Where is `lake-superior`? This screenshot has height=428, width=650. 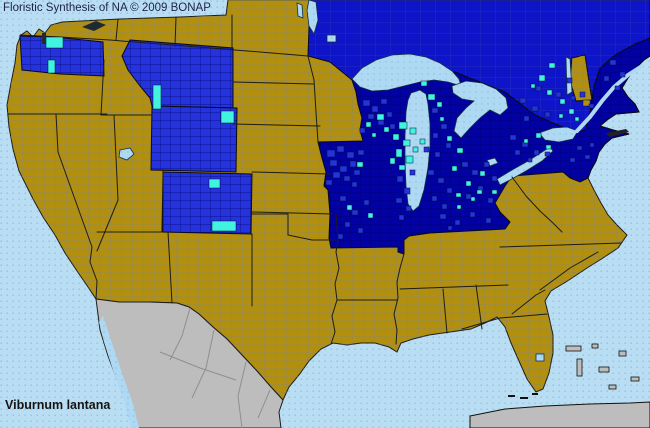 lake-superior is located at coordinates (406, 72).